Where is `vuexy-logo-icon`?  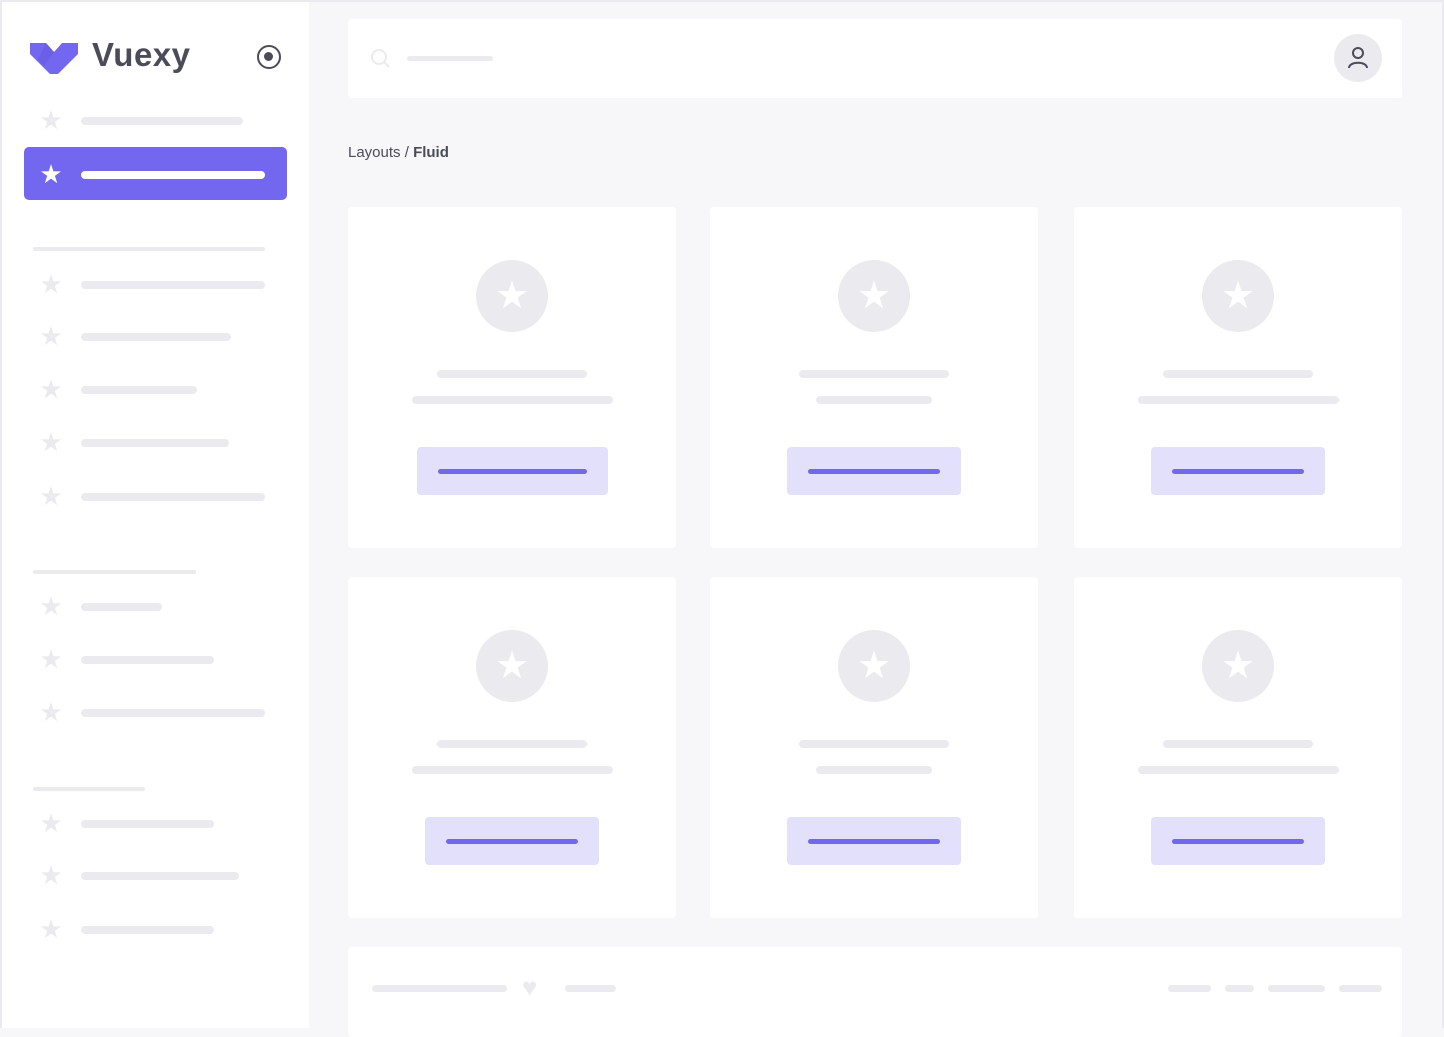
vuexy-logo-icon is located at coordinates (54, 58).